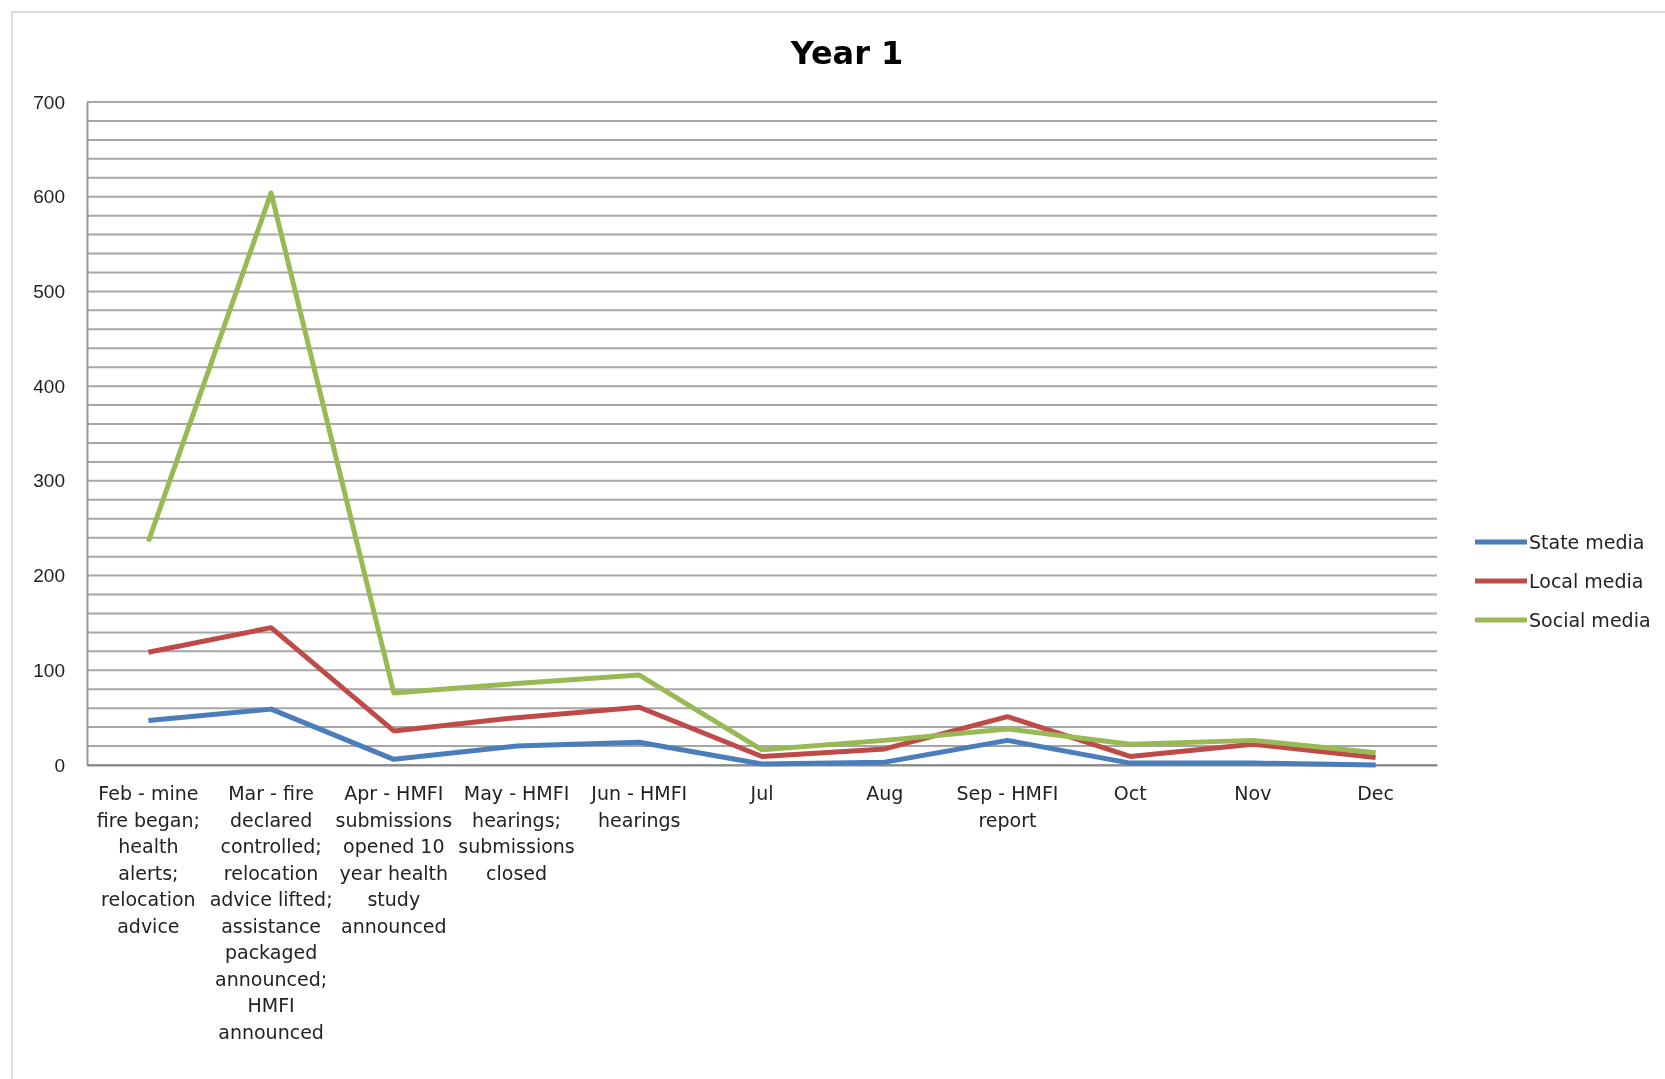  I want to click on category-label: Mar - fire declared controlled; relocation advice lifted; assistance packaged announced; HMFI announced, so click(271, 912).